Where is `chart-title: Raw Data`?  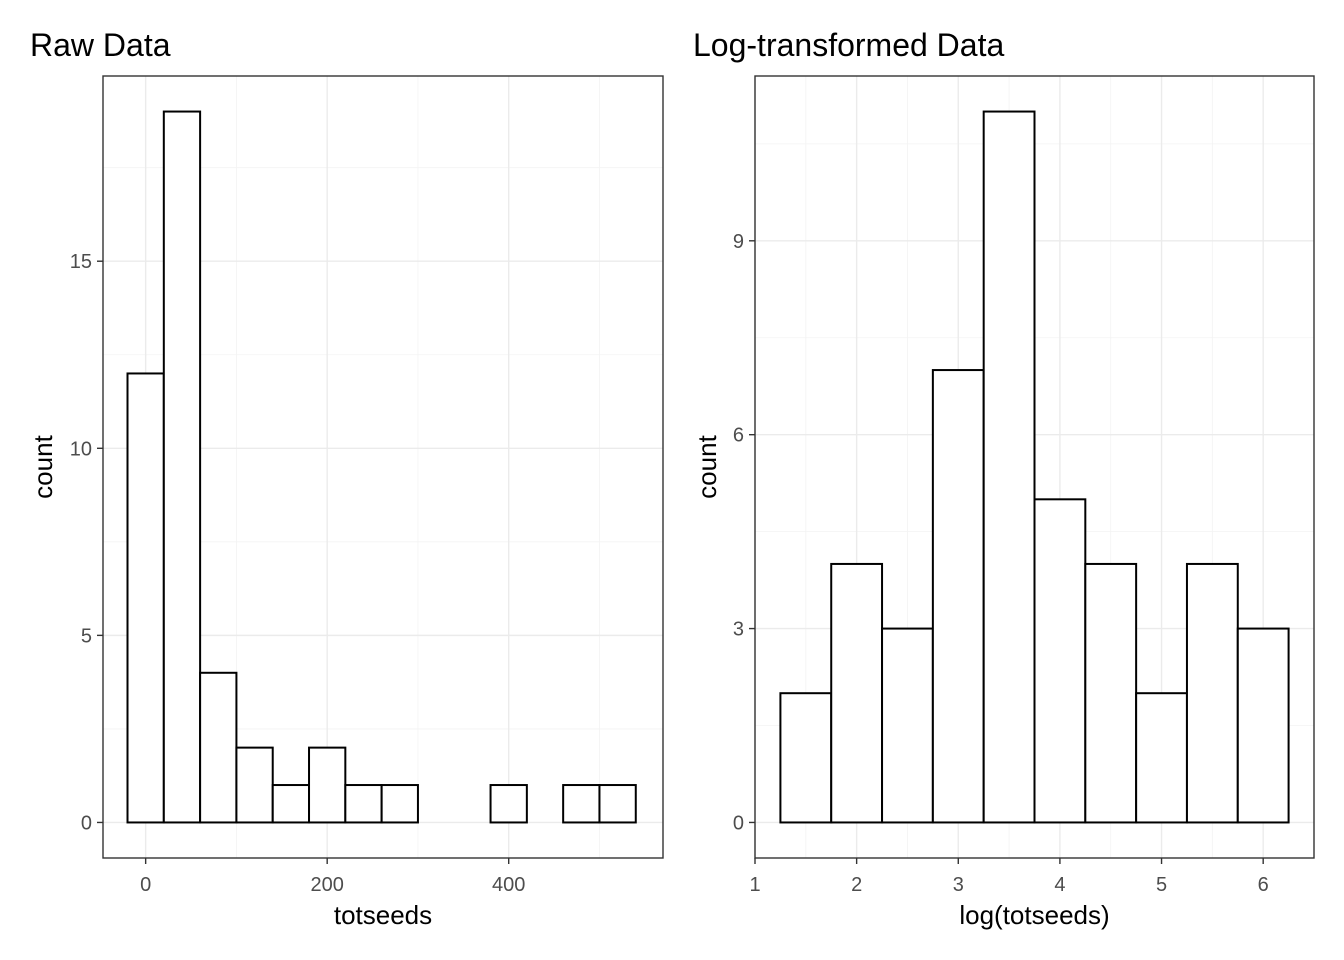
chart-title: Raw Data is located at coordinates (100, 45).